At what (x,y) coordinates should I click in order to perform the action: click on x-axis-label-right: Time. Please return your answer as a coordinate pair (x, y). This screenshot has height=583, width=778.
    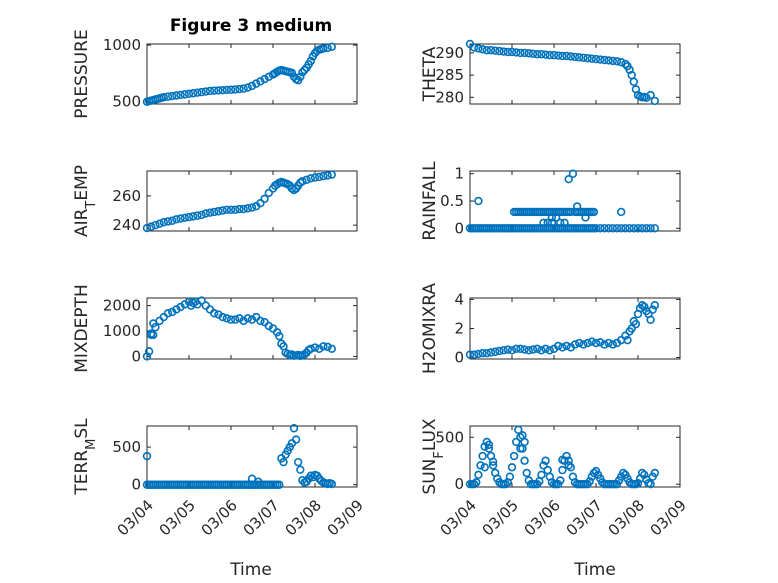
    Looking at the image, I should click on (594, 570).